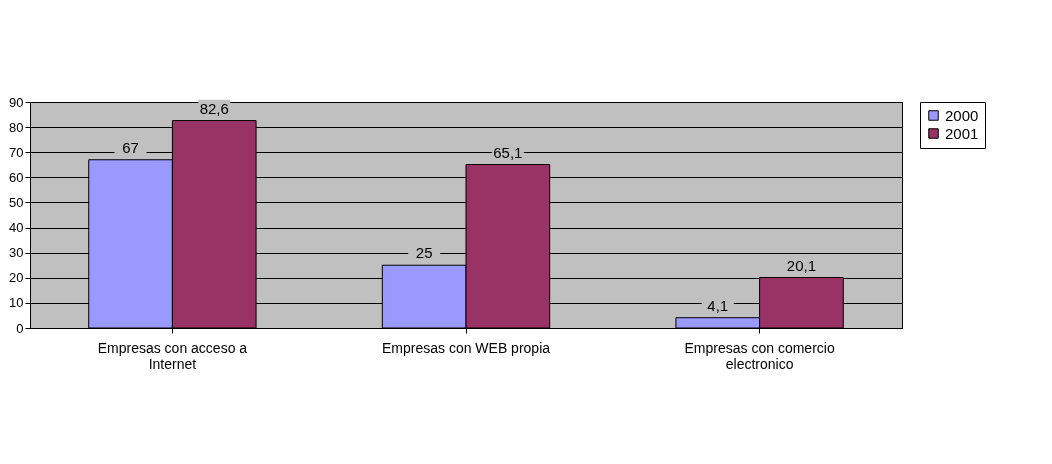 This screenshot has height=464, width=1052. I want to click on x-tick-label: Empresas con WEB propia, so click(466, 347).